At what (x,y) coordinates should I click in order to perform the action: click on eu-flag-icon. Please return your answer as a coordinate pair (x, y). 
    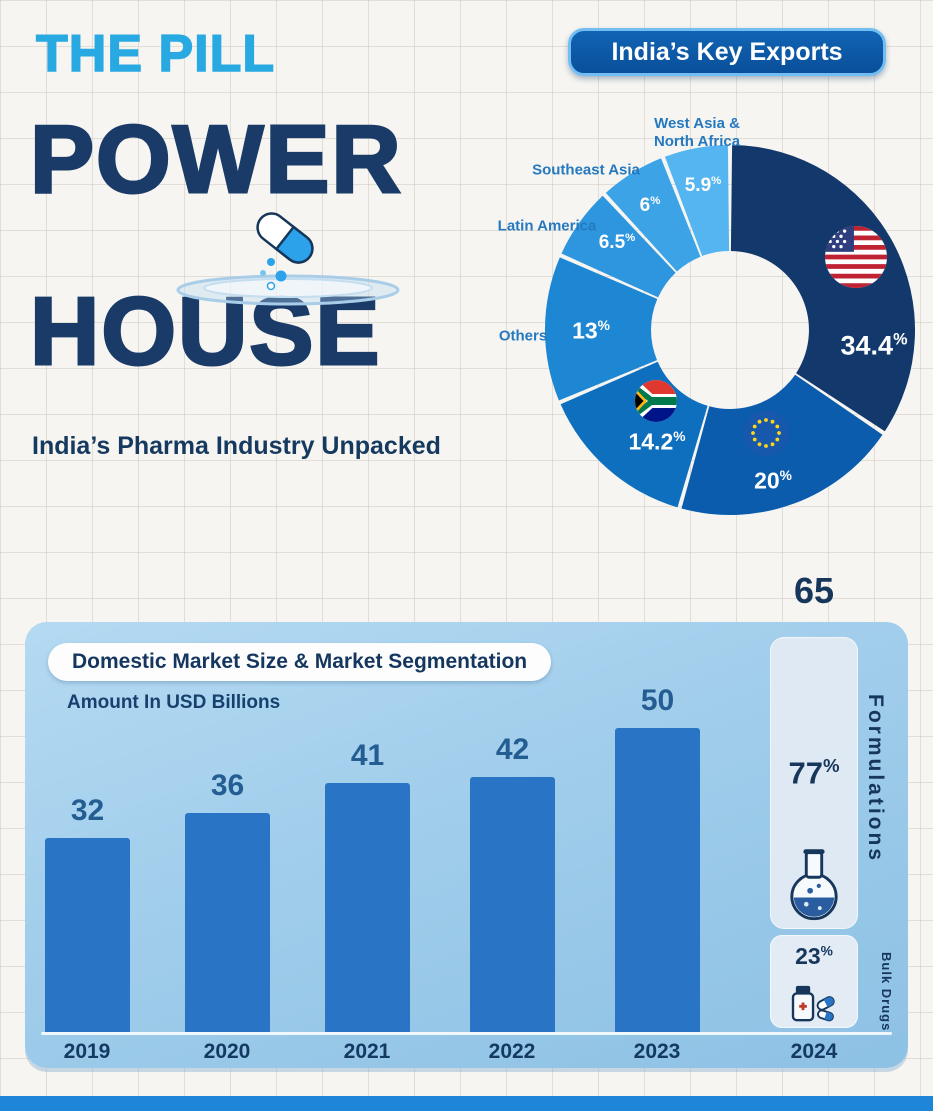
    Looking at the image, I should click on (766, 433).